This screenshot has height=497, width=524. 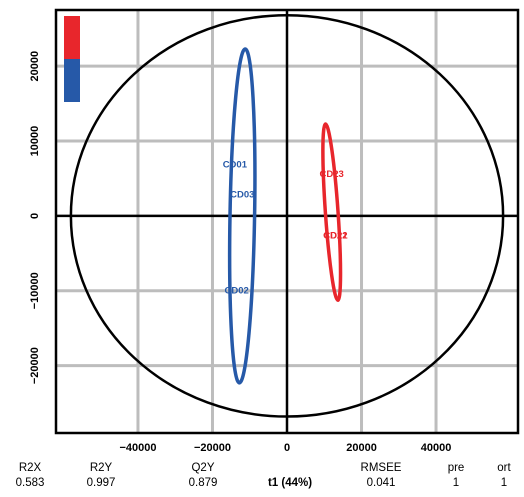 What do you see at coordinates (35, 141) in the screenshot?
I see `y-tick-label: 10000` at bounding box center [35, 141].